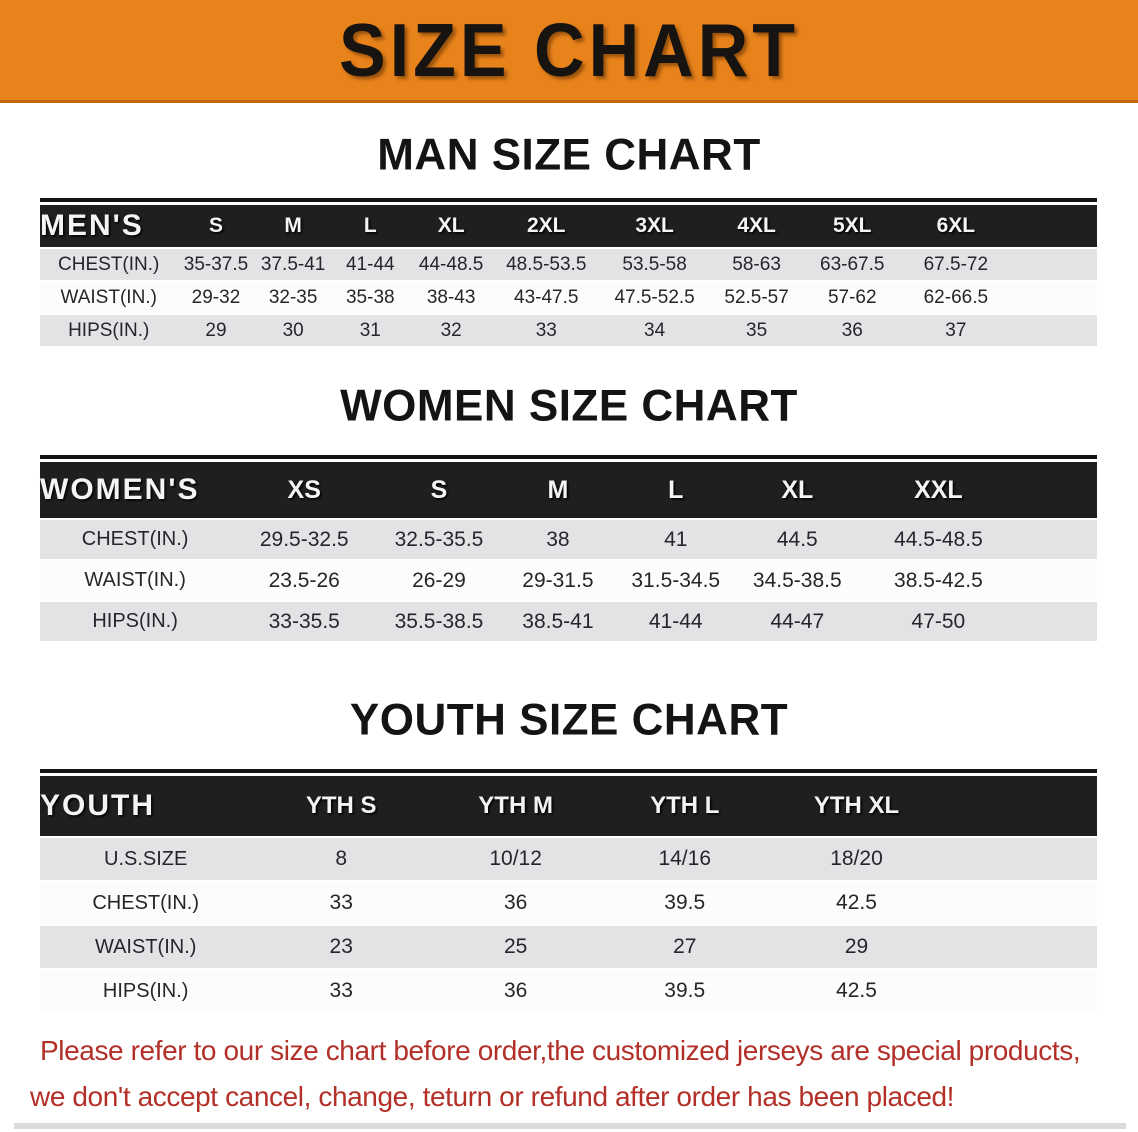  I want to click on size-value: 44.5, so click(797, 539).